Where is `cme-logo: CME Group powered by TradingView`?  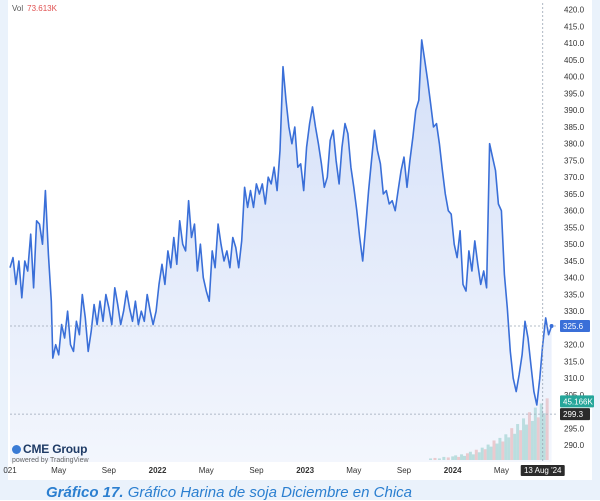
cme-logo: CME Group powered by TradingView is located at coordinates (50, 453).